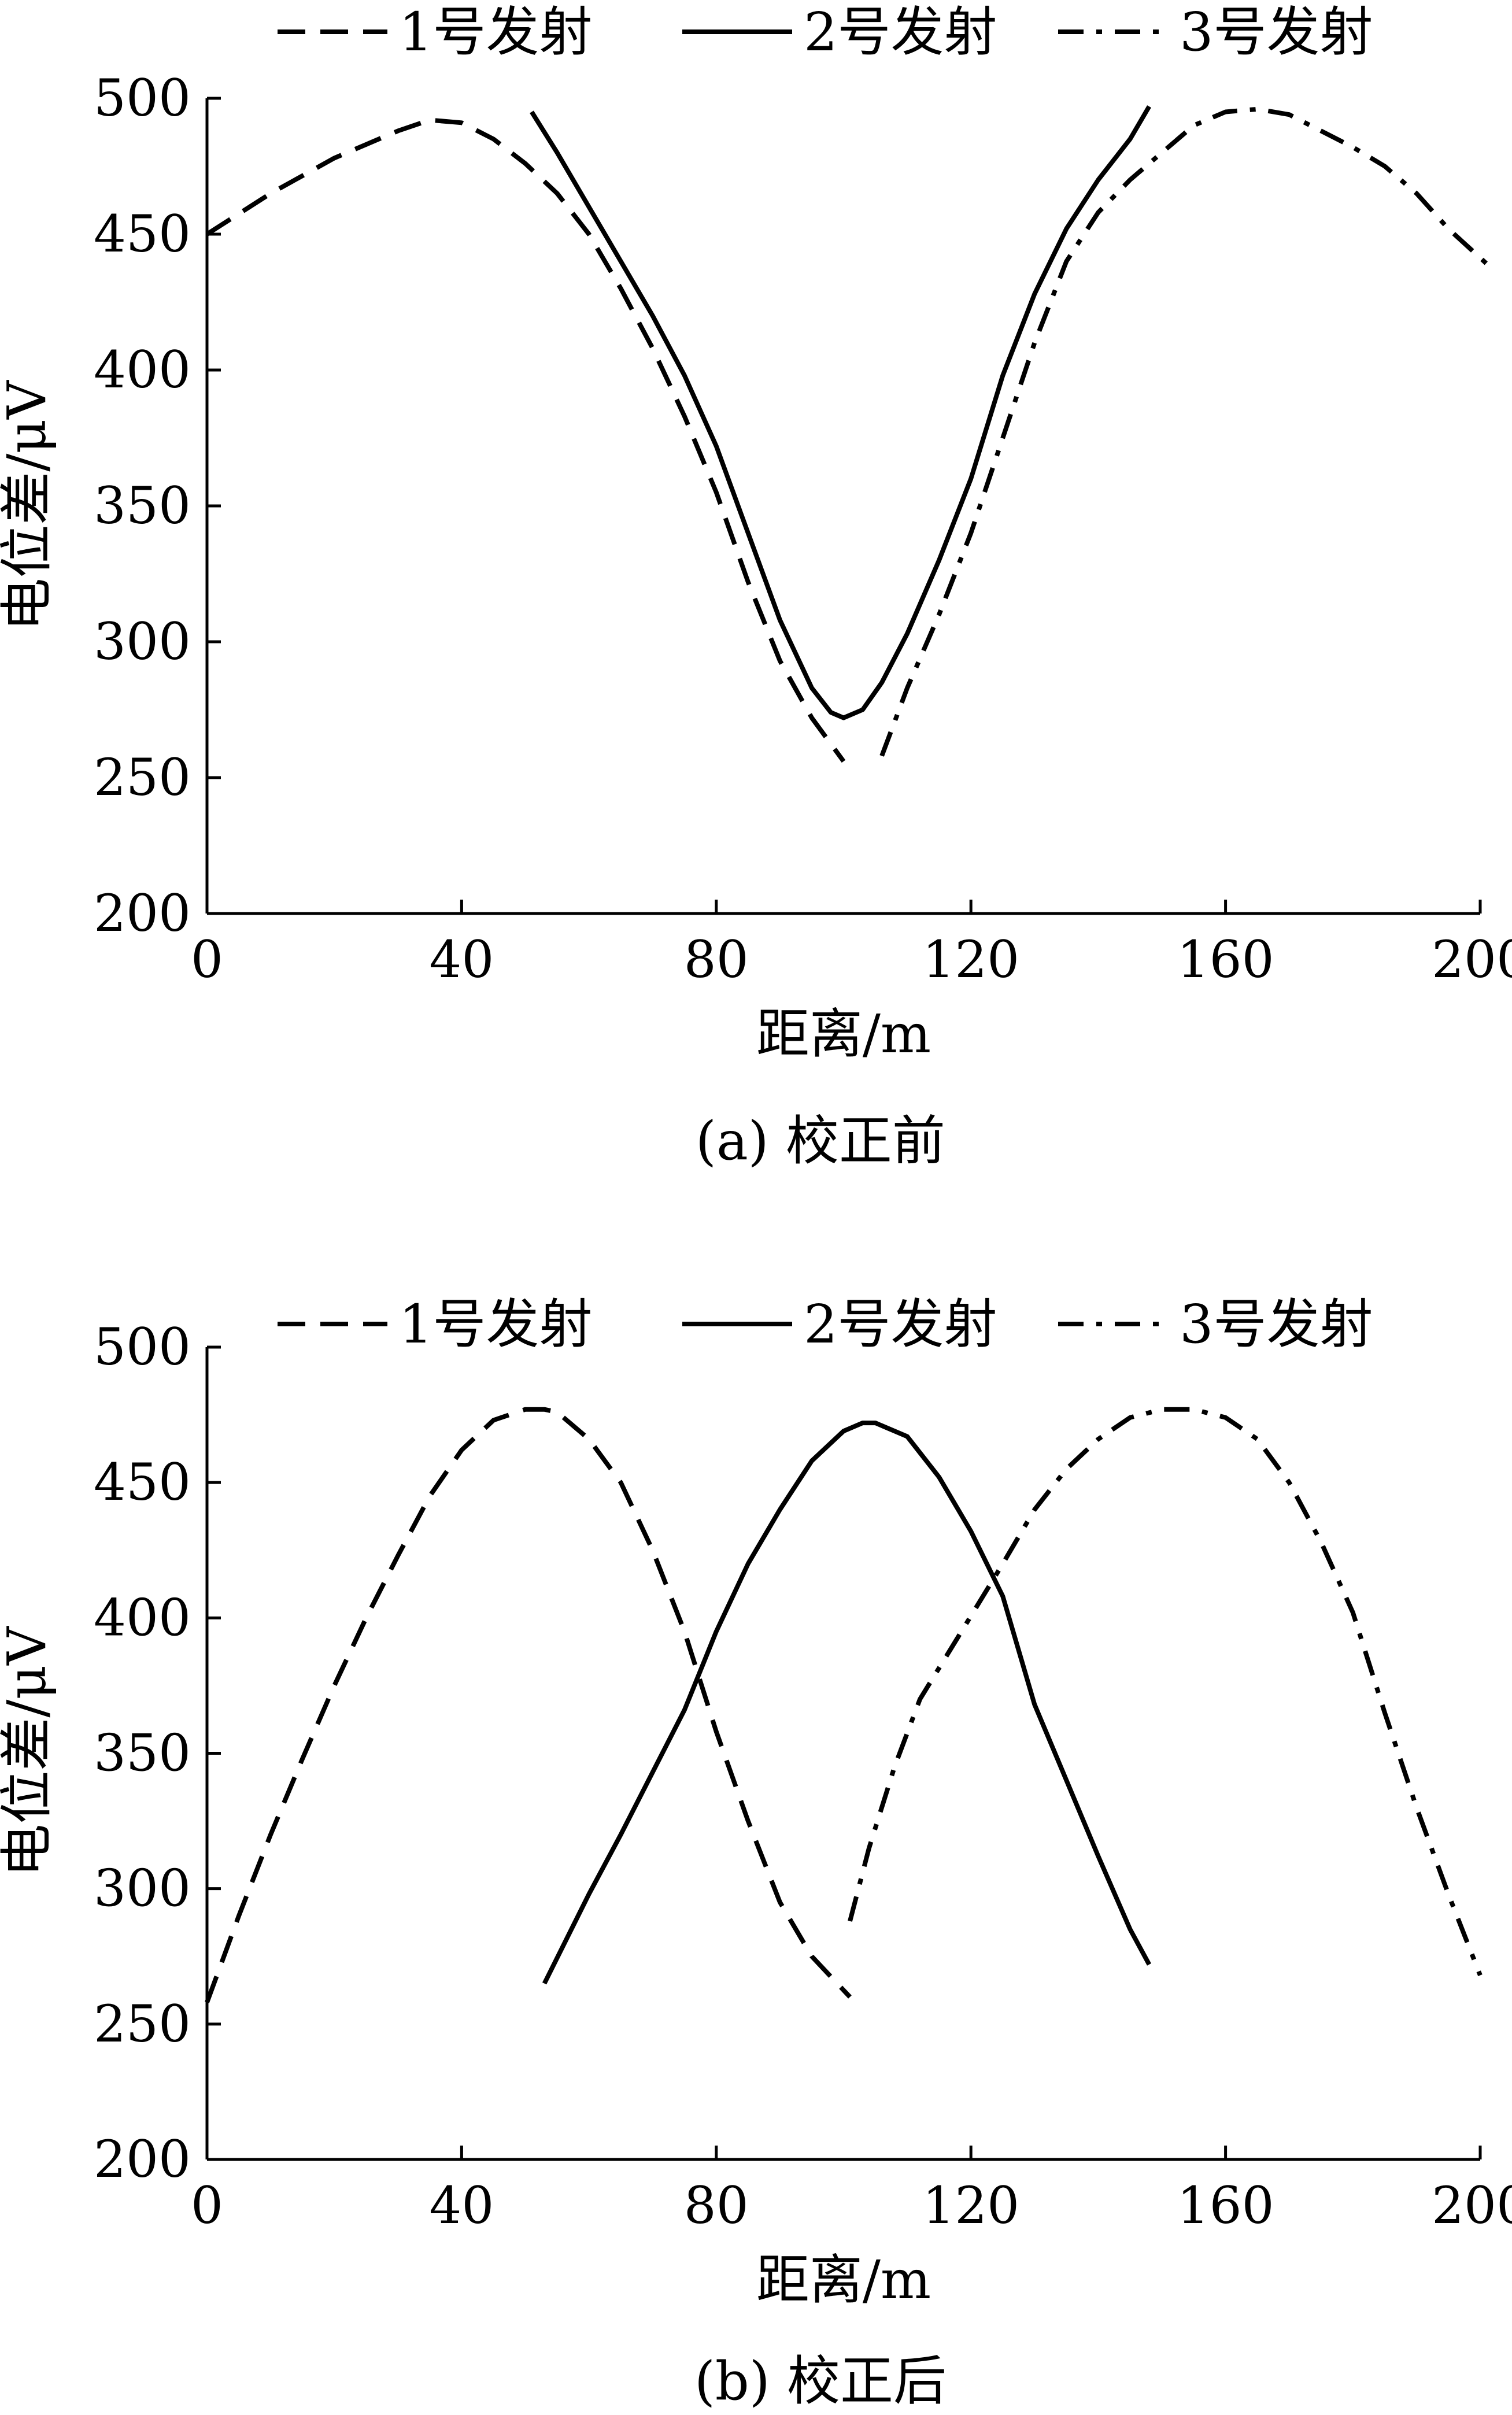 This screenshot has height=2415, width=1512. Describe the element at coordinates (820, 2381) in the screenshot. I see `panel-caption: (b) 校正后` at that location.